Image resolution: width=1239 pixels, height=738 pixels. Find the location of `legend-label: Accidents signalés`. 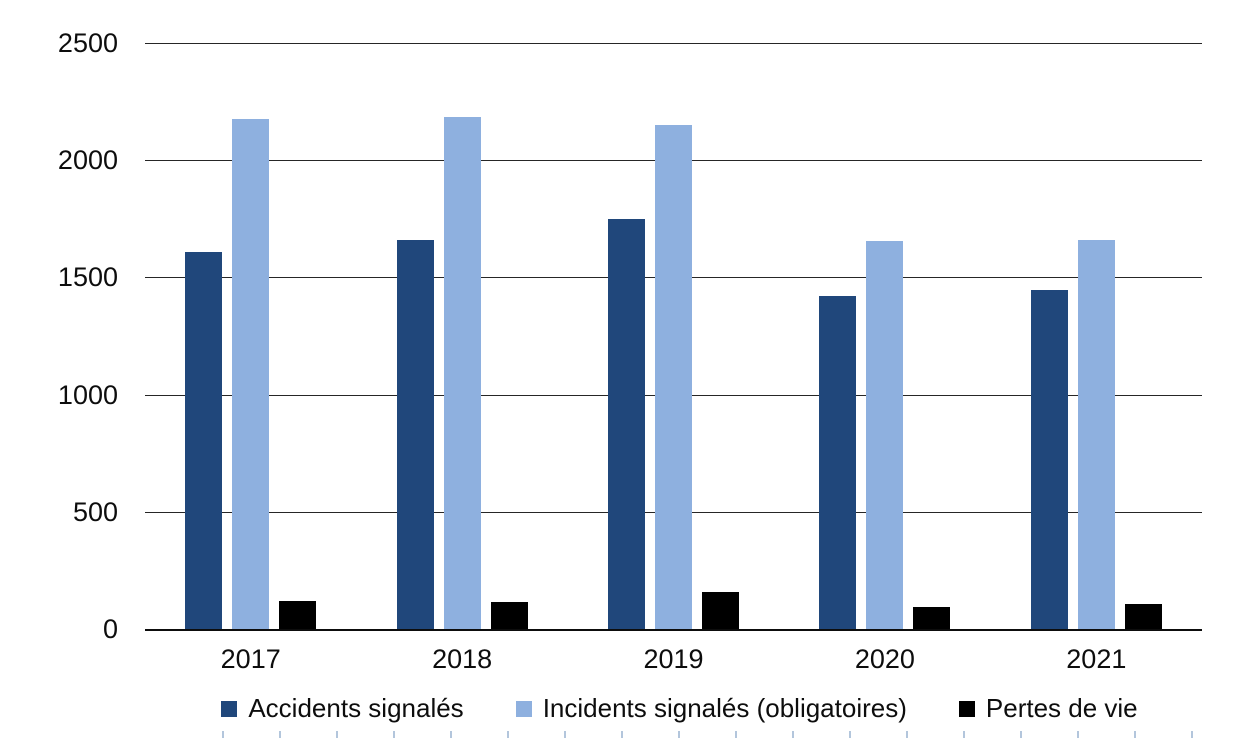

legend-label: Accidents signalés is located at coordinates (356, 708).